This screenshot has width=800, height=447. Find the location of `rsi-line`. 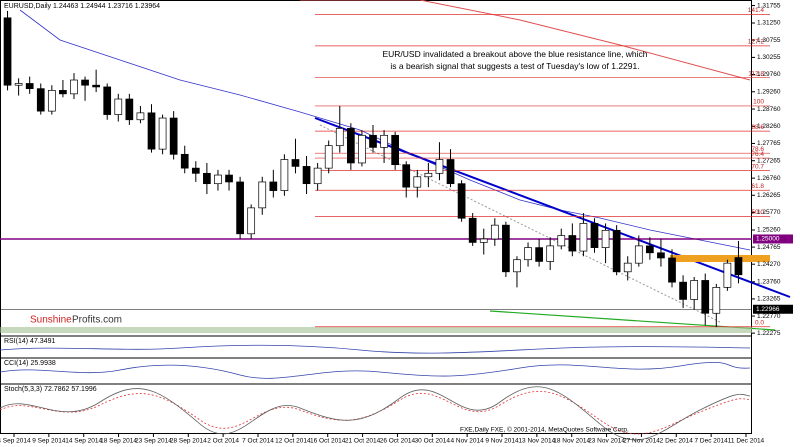

rsi-line is located at coordinates (375, 349).